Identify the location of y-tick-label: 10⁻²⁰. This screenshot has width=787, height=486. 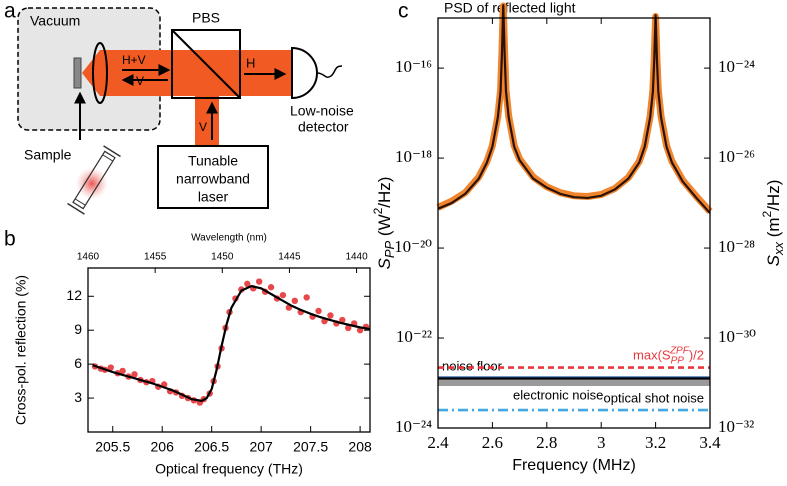
(413, 246).